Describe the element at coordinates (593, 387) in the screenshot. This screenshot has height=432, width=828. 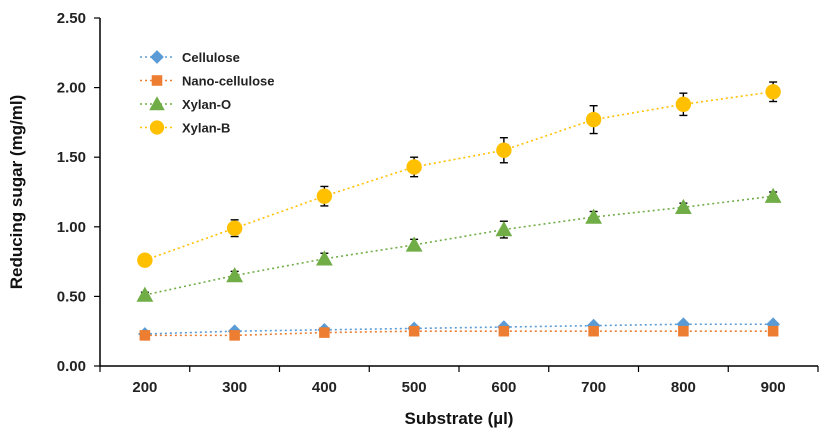
I see `x-tick-label: 700` at that location.